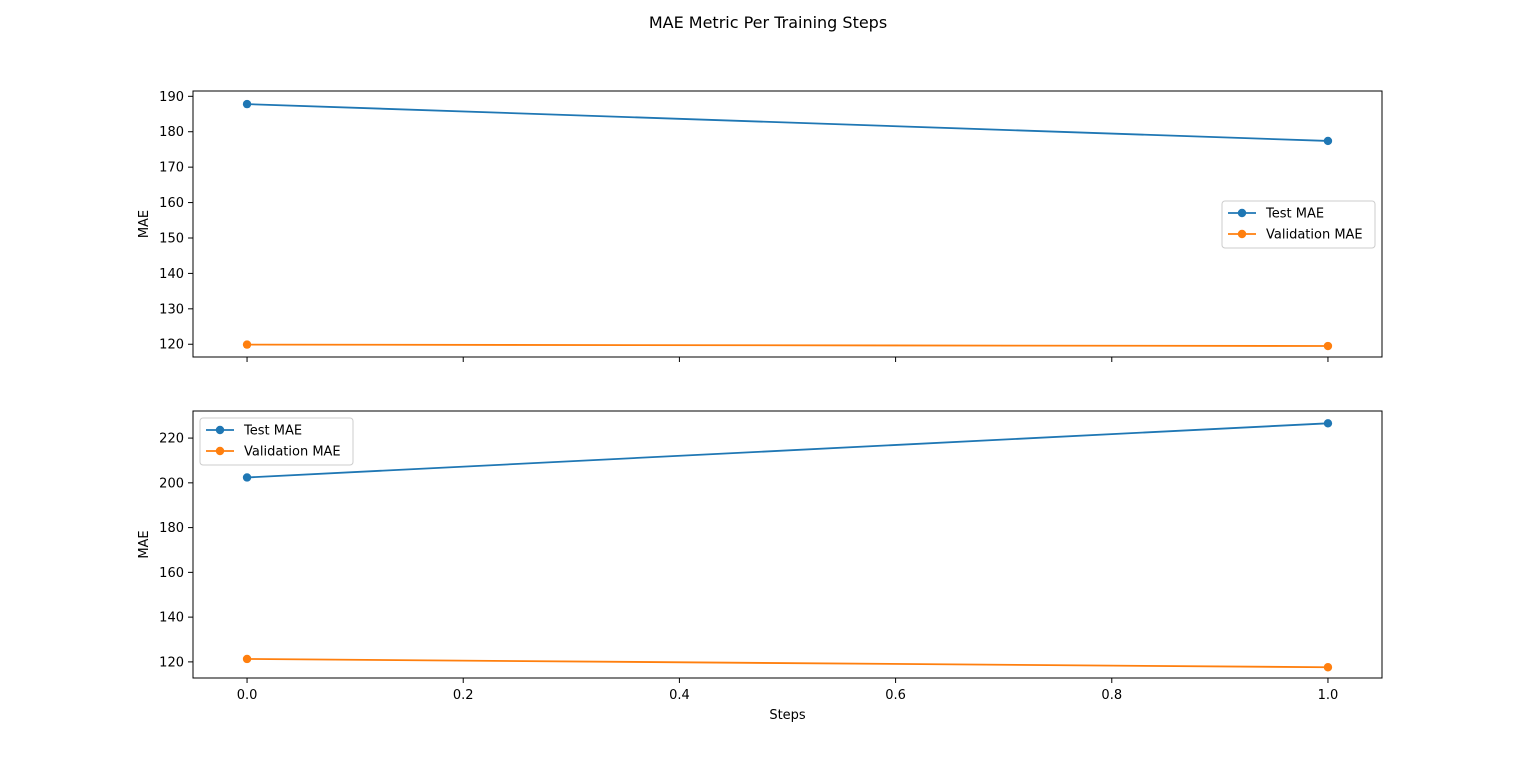 This screenshot has width=1536, height=762. What do you see at coordinates (171, 97) in the screenshot?
I see `y-tick-label: 190` at bounding box center [171, 97].